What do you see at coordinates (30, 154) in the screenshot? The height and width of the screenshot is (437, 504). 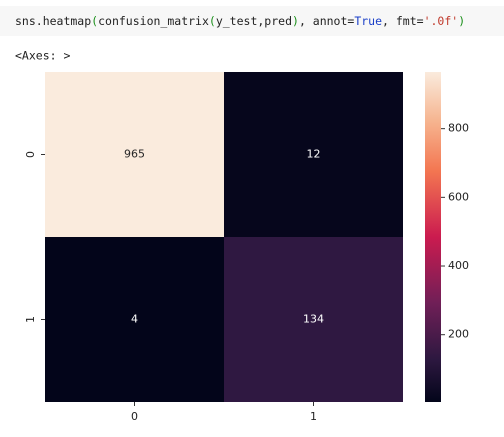 I see `y-tick-label: 0` at bounding box center [30, 154].